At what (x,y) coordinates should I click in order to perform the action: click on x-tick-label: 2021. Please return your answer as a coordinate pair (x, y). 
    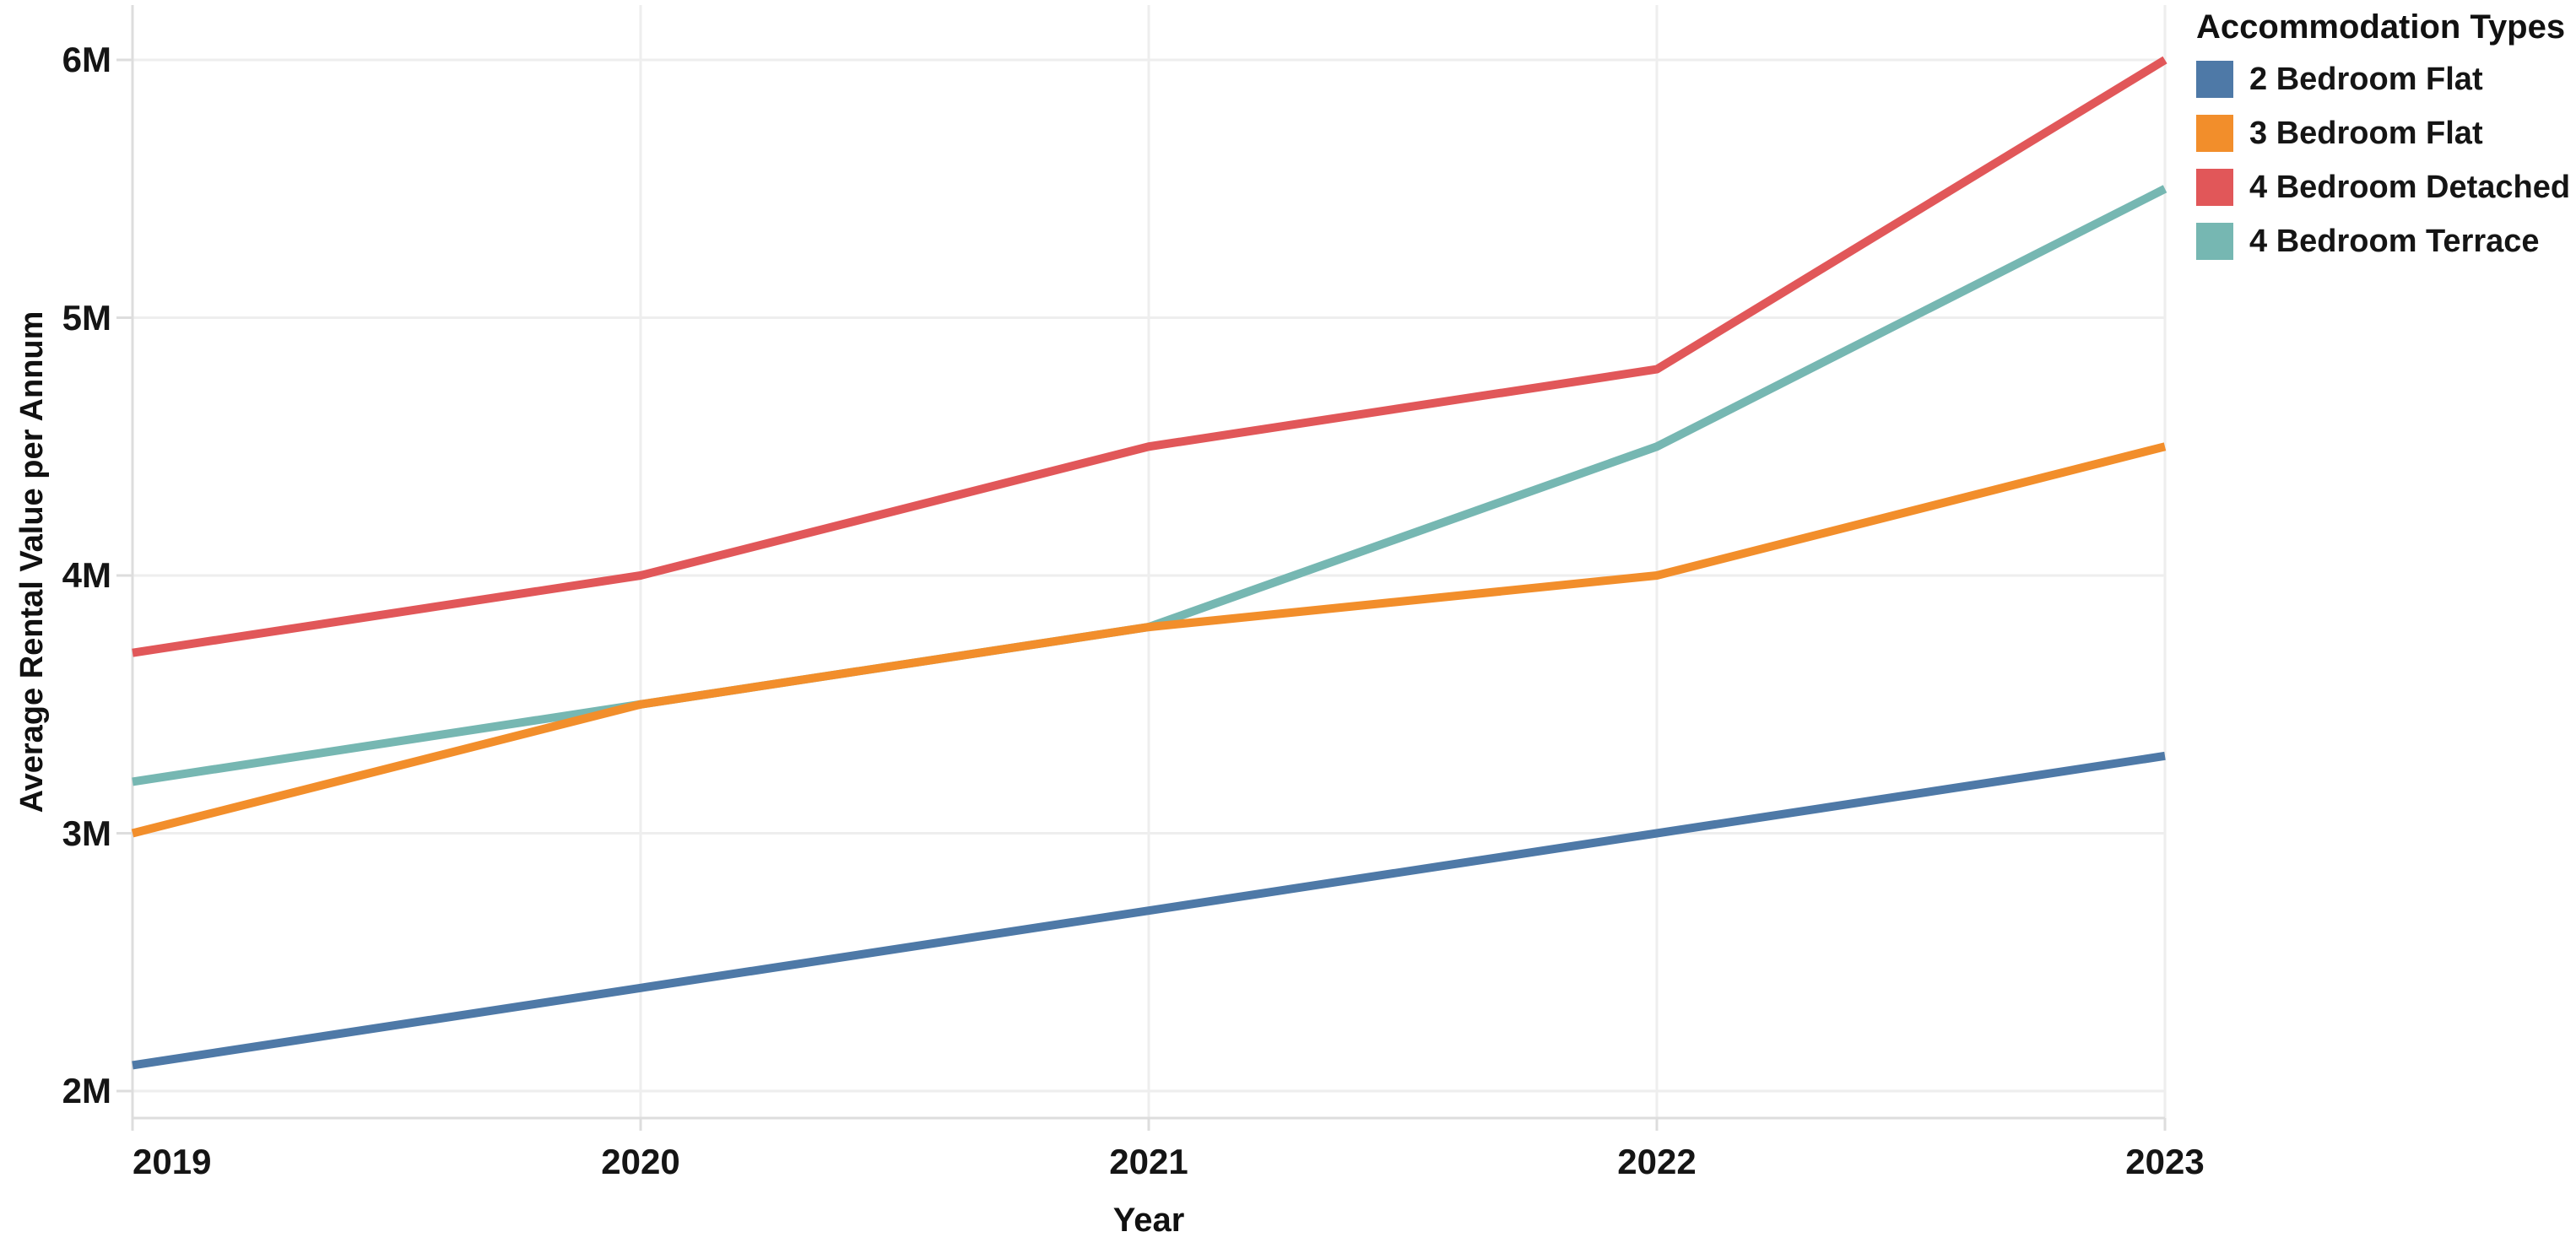
    Looking at the image, I should click on (1148, 1161).